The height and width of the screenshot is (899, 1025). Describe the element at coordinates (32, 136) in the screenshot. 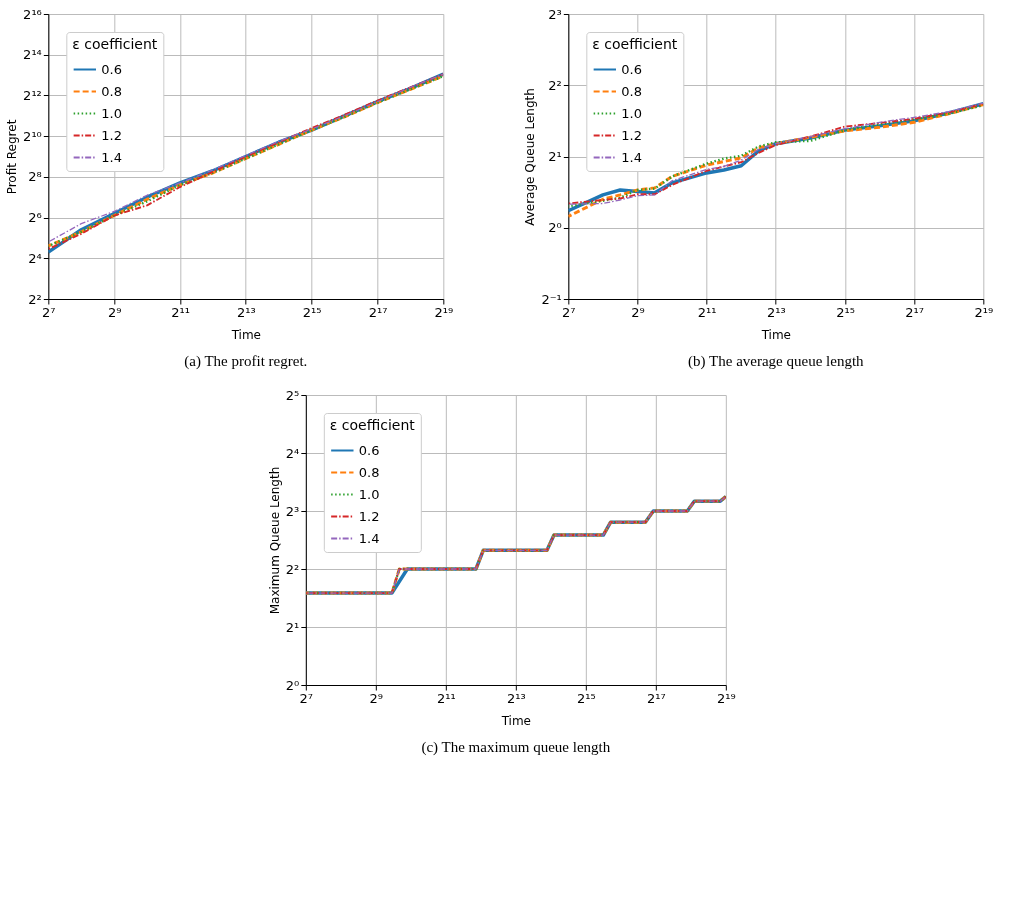

I see `y-tick-label: 2¹⁰` at that location.